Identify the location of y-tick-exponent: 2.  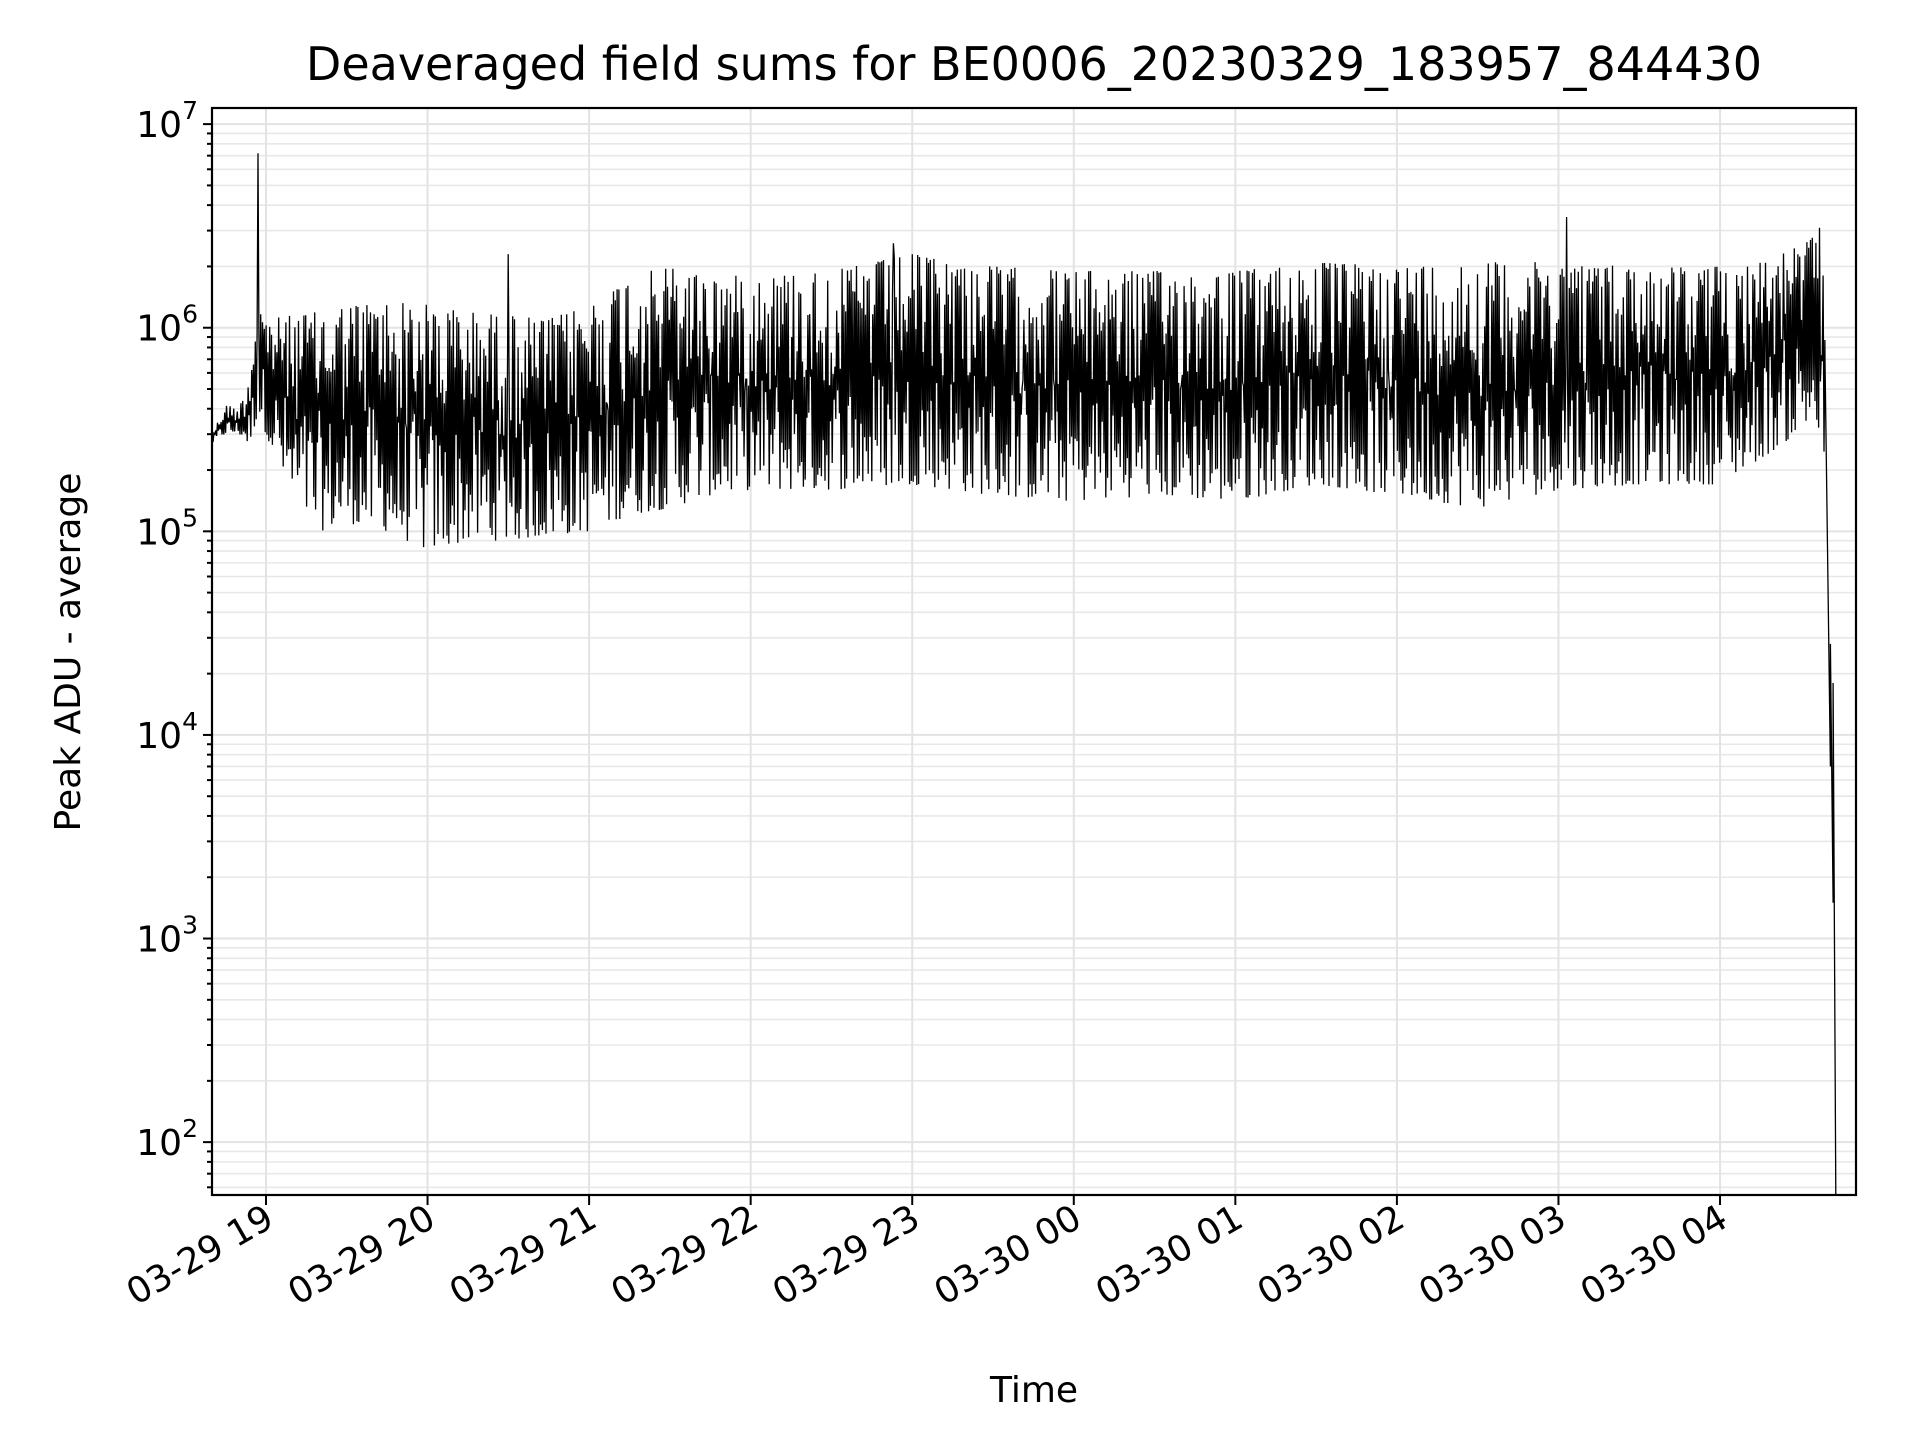
(190, 1128).